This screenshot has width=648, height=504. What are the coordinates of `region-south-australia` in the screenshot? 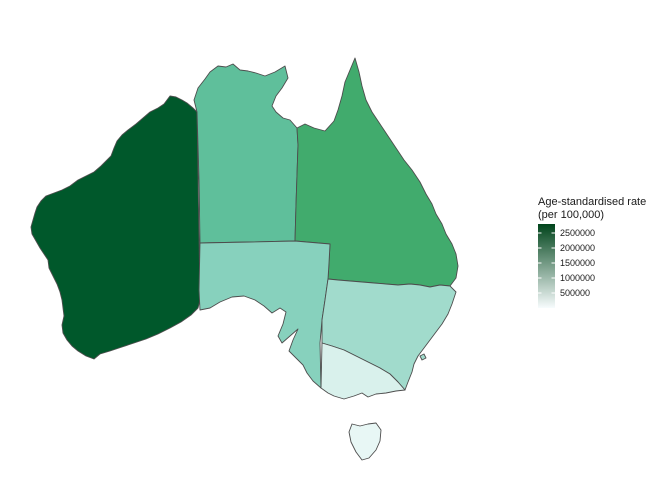 It's located at (264, 314).